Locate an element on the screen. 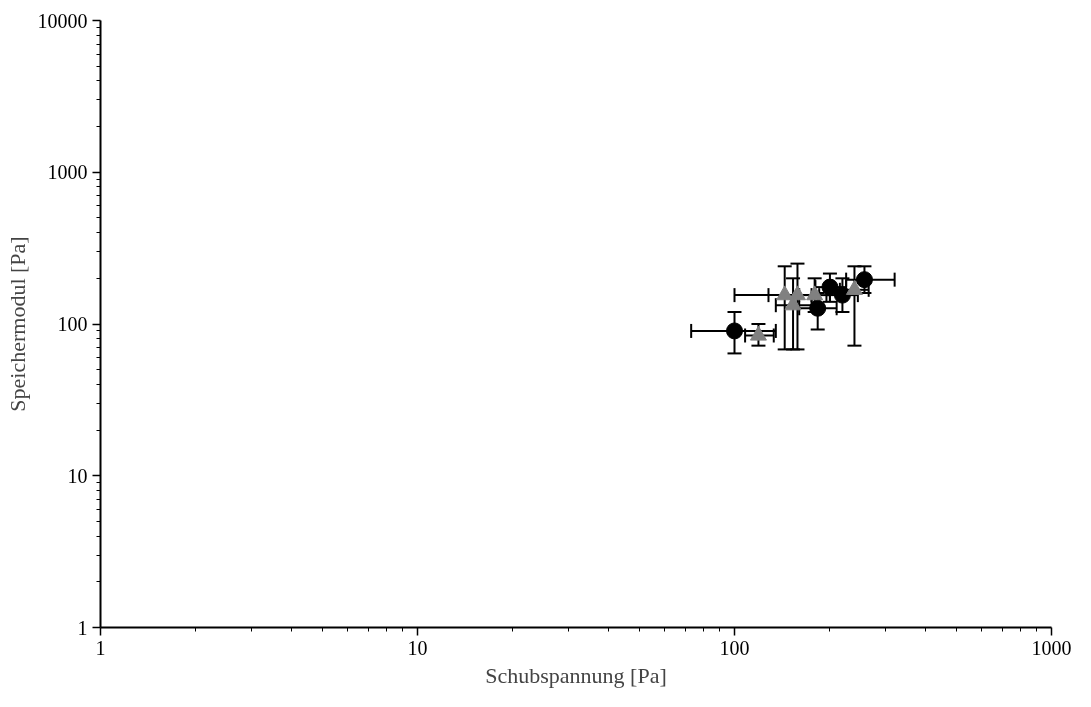 The width and height of the screenshot is (1091, 707). y-tick-label: 1000 is located at coordinates (67, 172).